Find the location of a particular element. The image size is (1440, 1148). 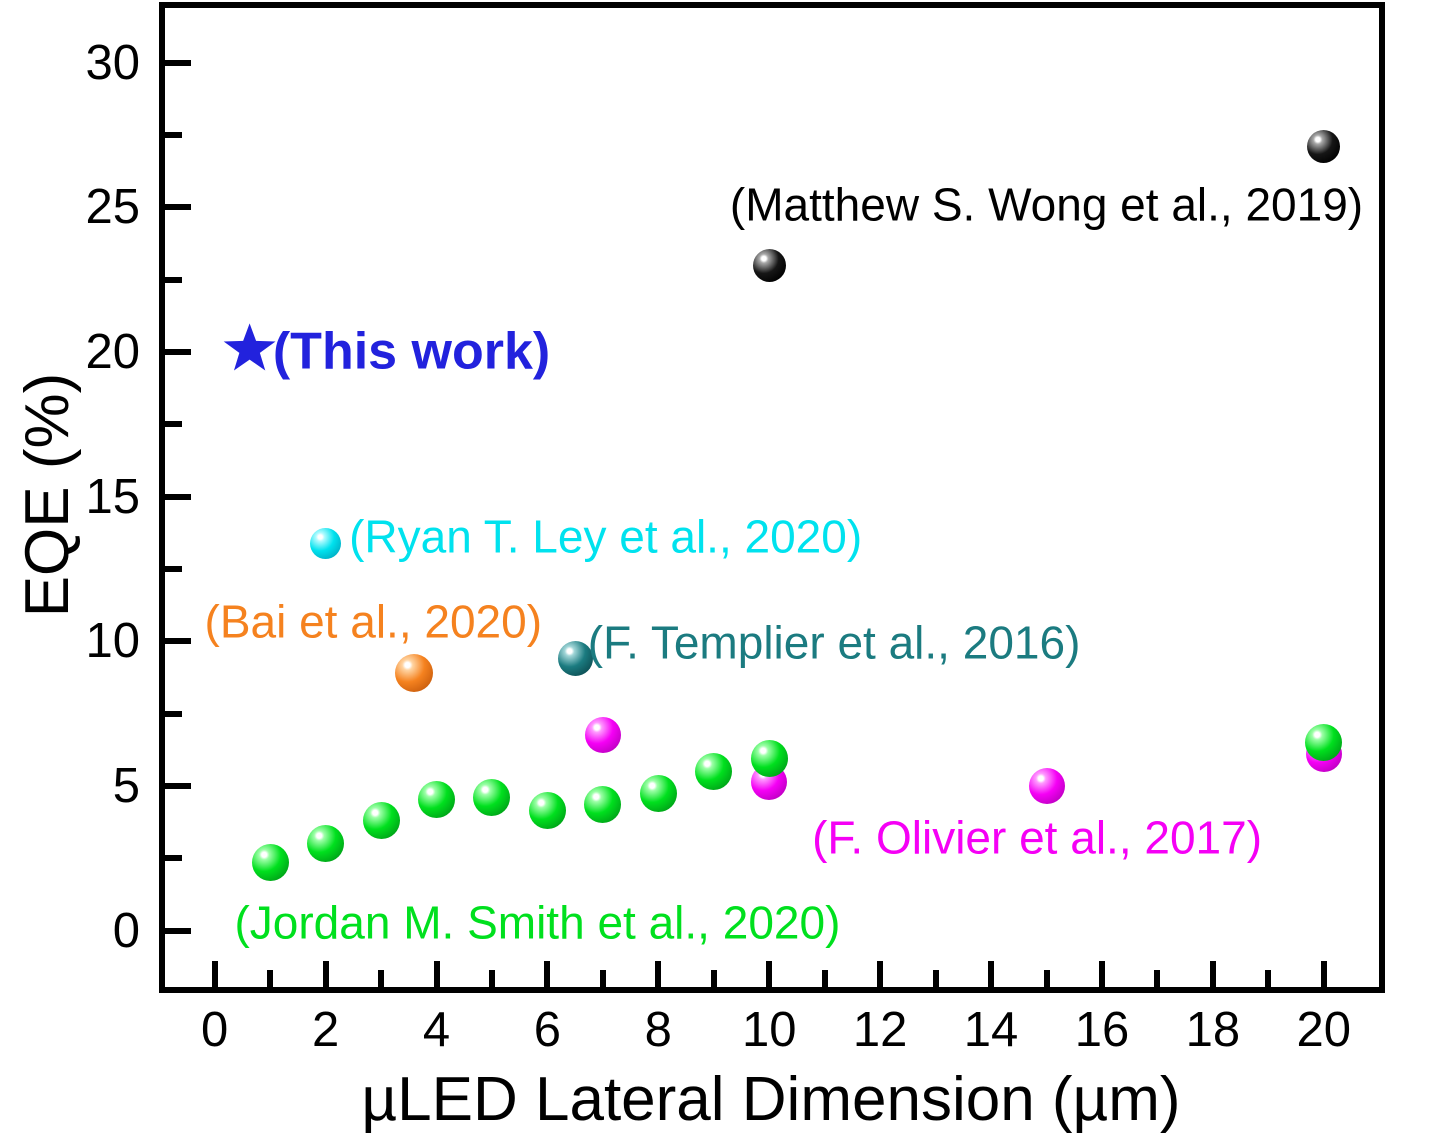

x-tick-label-16: 16 is located at coordinates (1102, 1030).